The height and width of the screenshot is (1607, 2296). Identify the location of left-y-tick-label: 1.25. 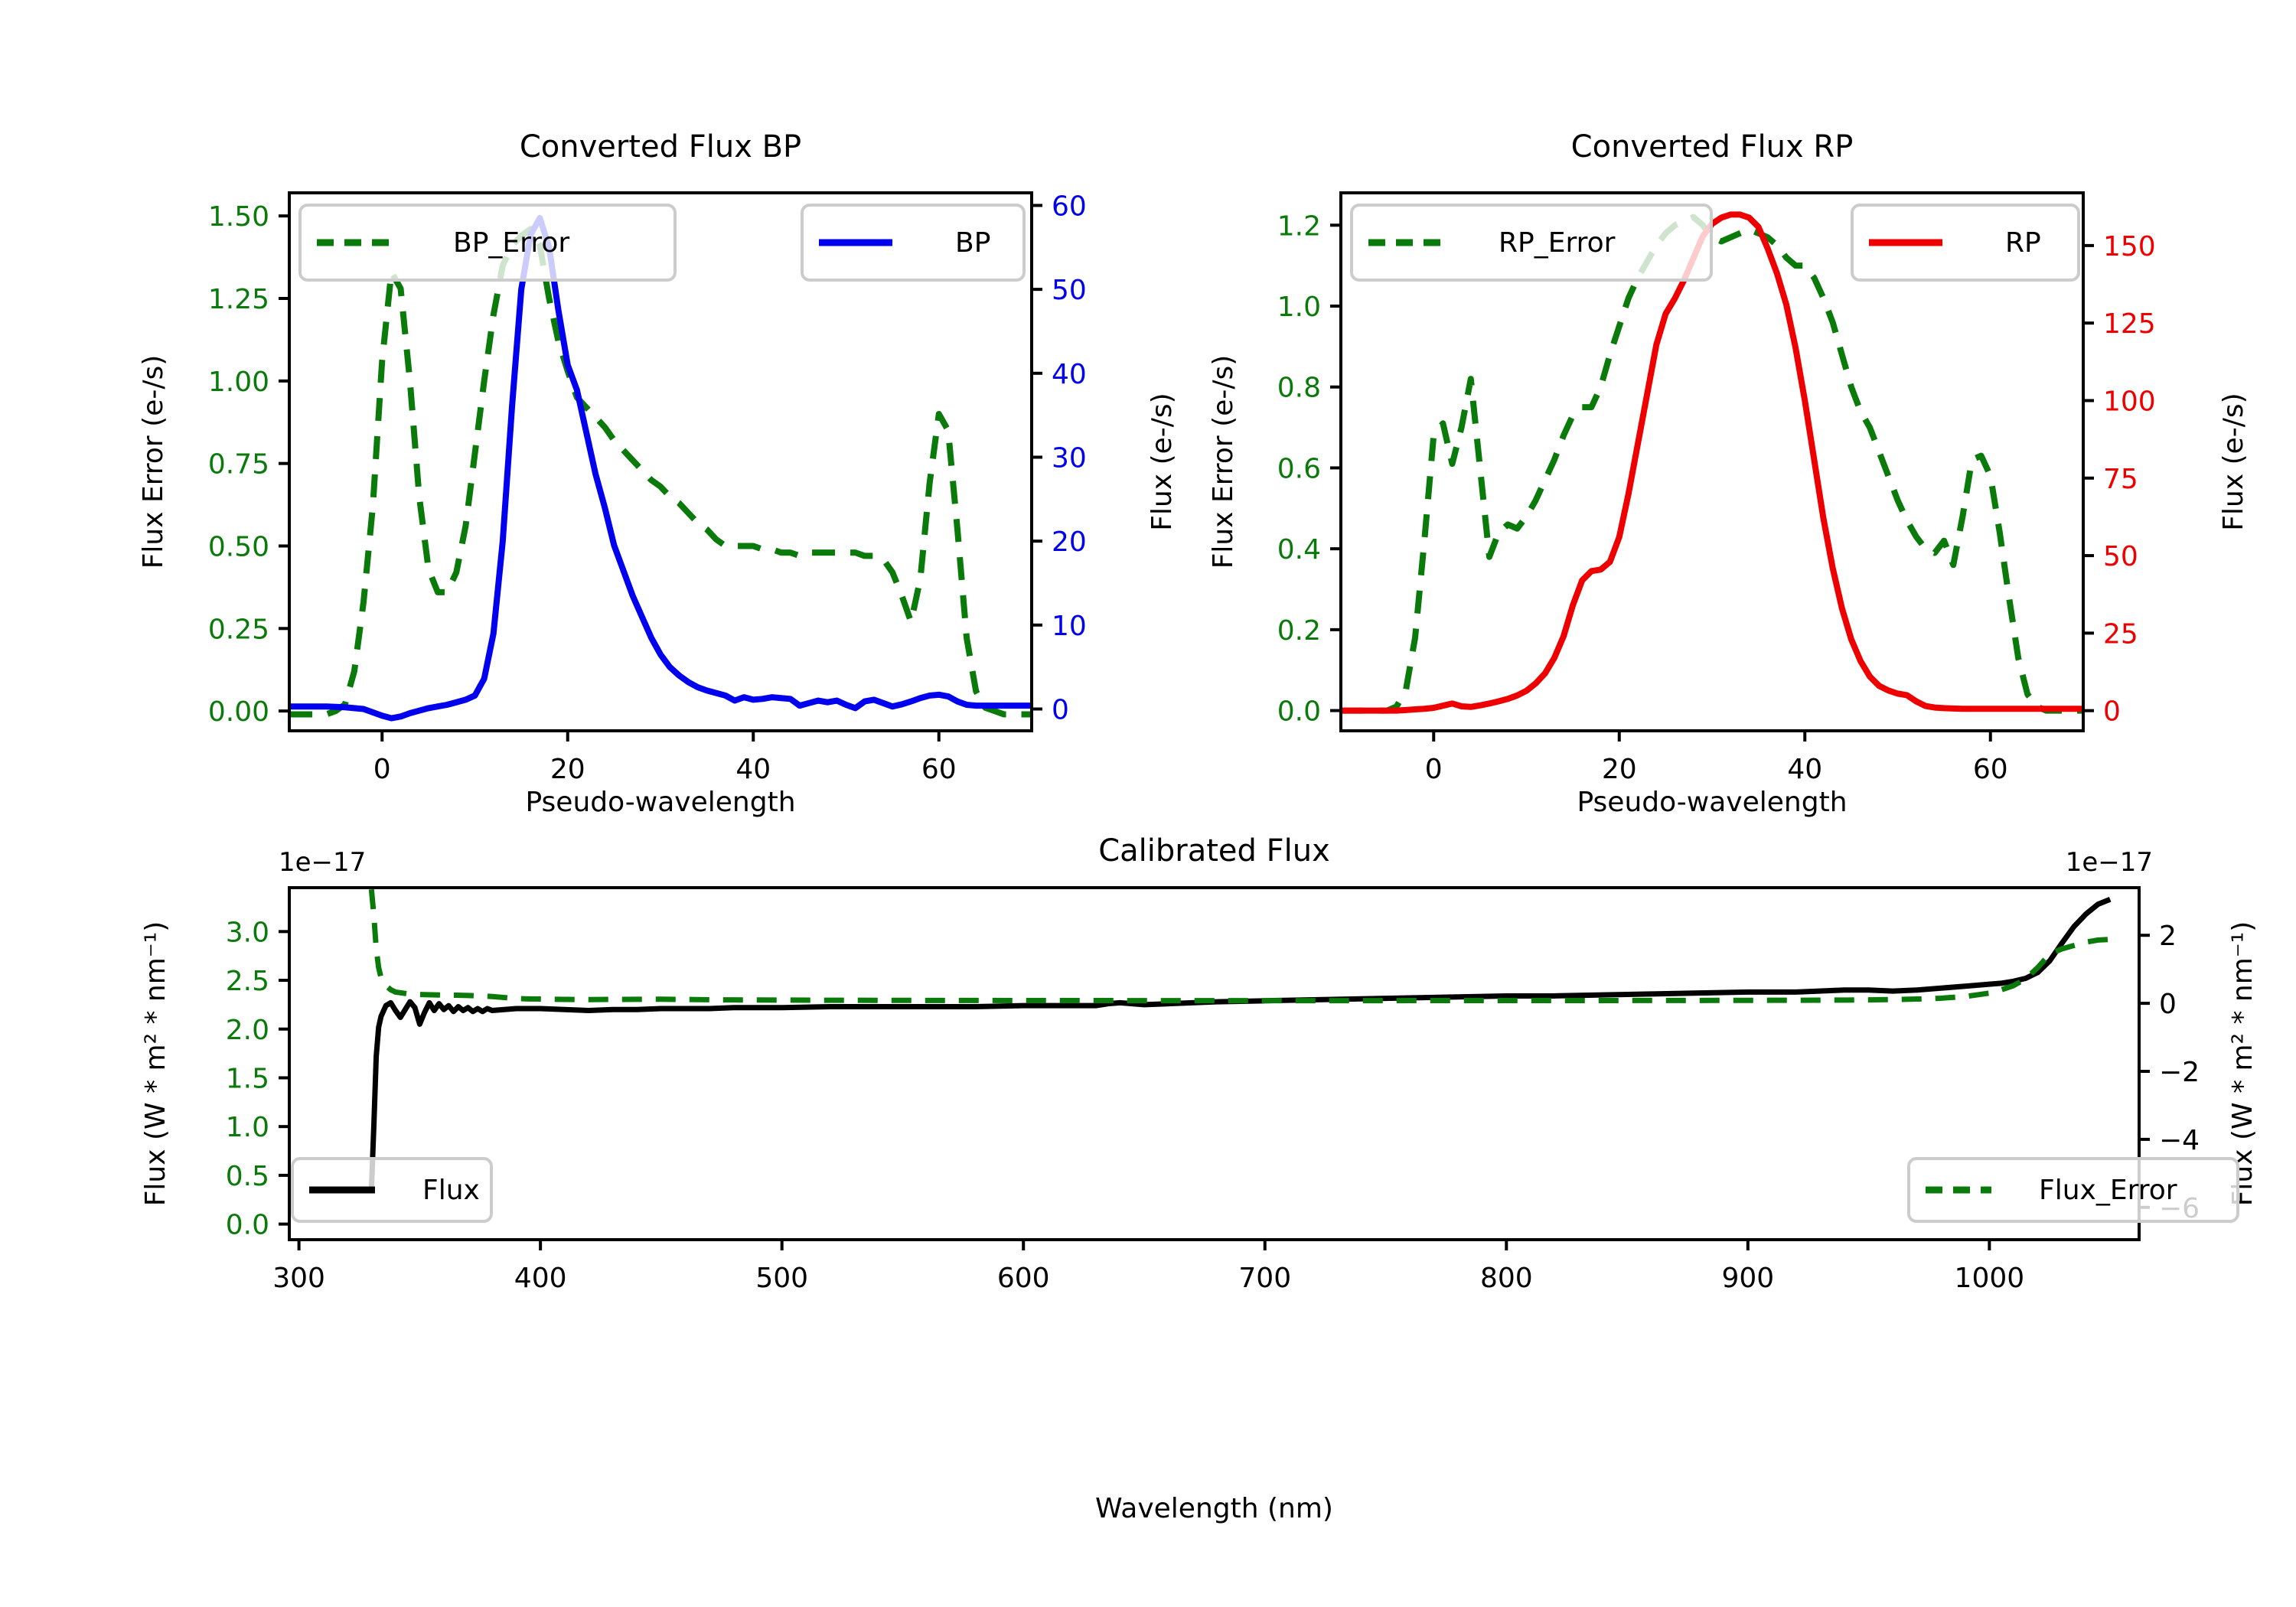
(238, 299).